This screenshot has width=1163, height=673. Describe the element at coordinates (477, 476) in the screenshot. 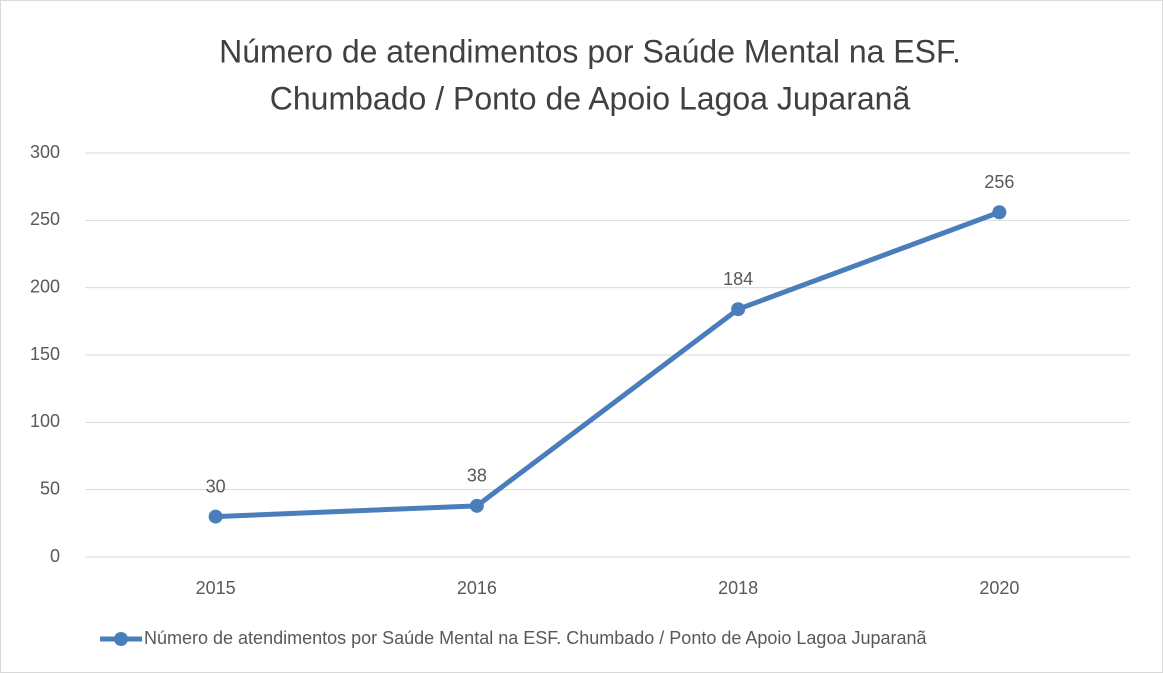

I see `data-label: 38` at that location.